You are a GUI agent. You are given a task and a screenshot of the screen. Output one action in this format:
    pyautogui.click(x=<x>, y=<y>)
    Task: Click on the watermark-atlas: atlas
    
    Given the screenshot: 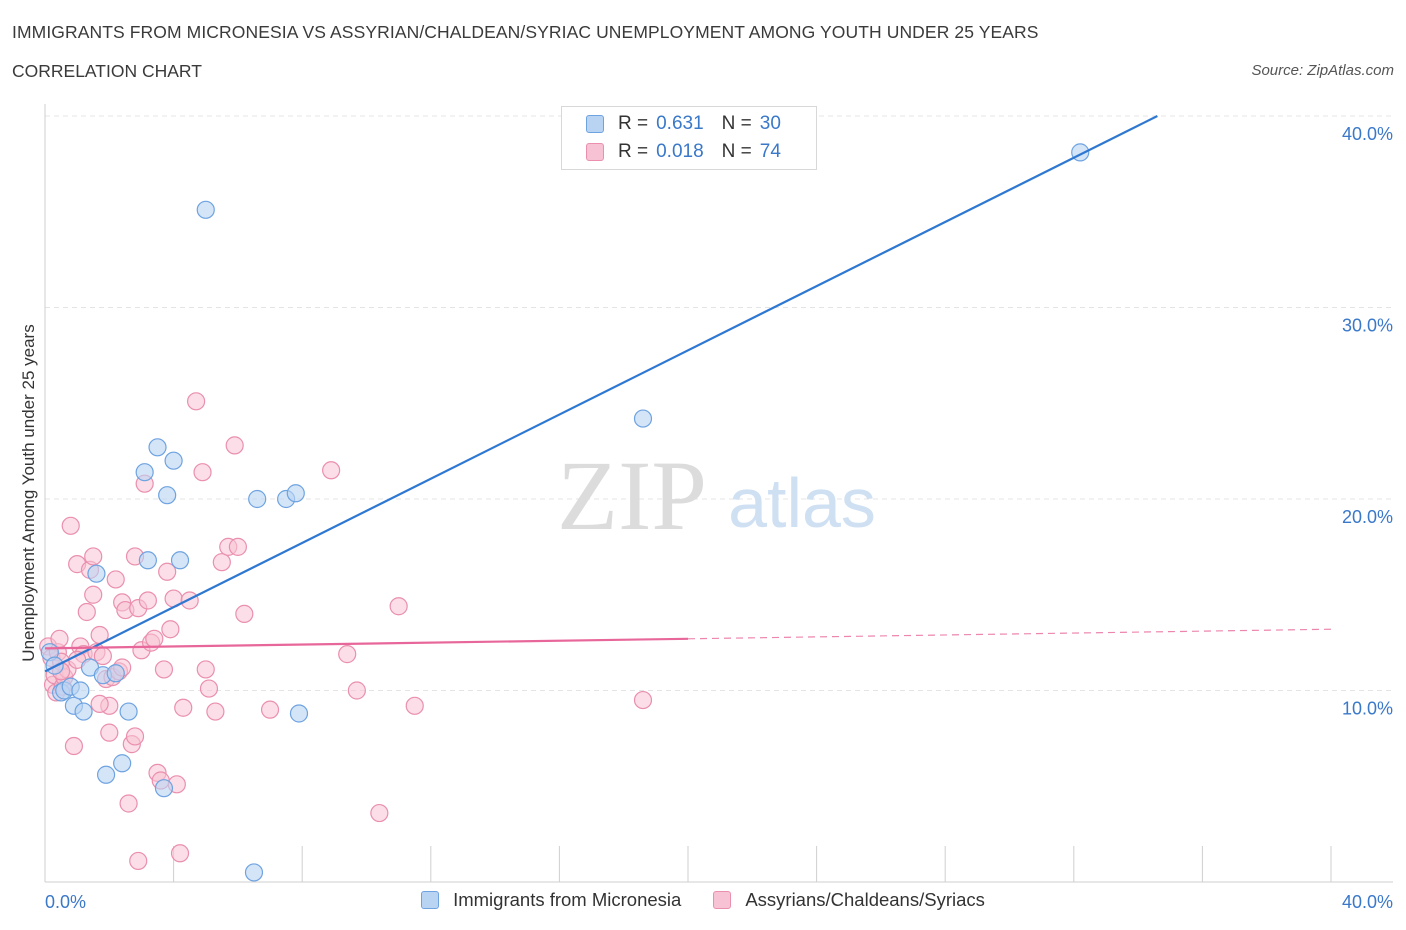 What is the action you would take?
    pyautogui.click(x=802, y=503)
    